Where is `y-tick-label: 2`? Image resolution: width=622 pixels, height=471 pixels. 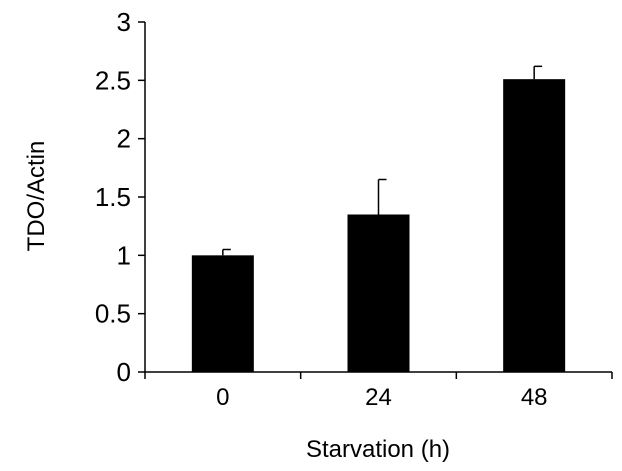
y-tick-label: 2 is located at coordinates (124, 139).